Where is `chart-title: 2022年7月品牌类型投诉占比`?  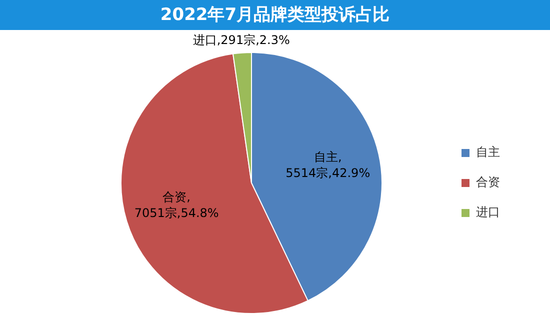 chart-title: 2022年7月品牌类型投诉占比 is located at coordinates (275, 15).